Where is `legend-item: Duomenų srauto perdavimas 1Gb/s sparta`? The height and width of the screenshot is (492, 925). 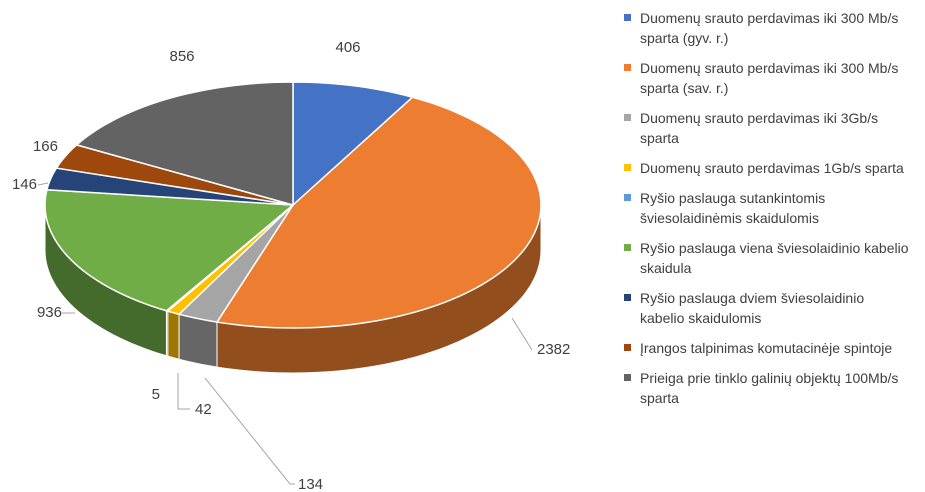
legend-item: Duomenų srauto perdavimas 1Gb/s sparta is located at coordinates (767, 168).